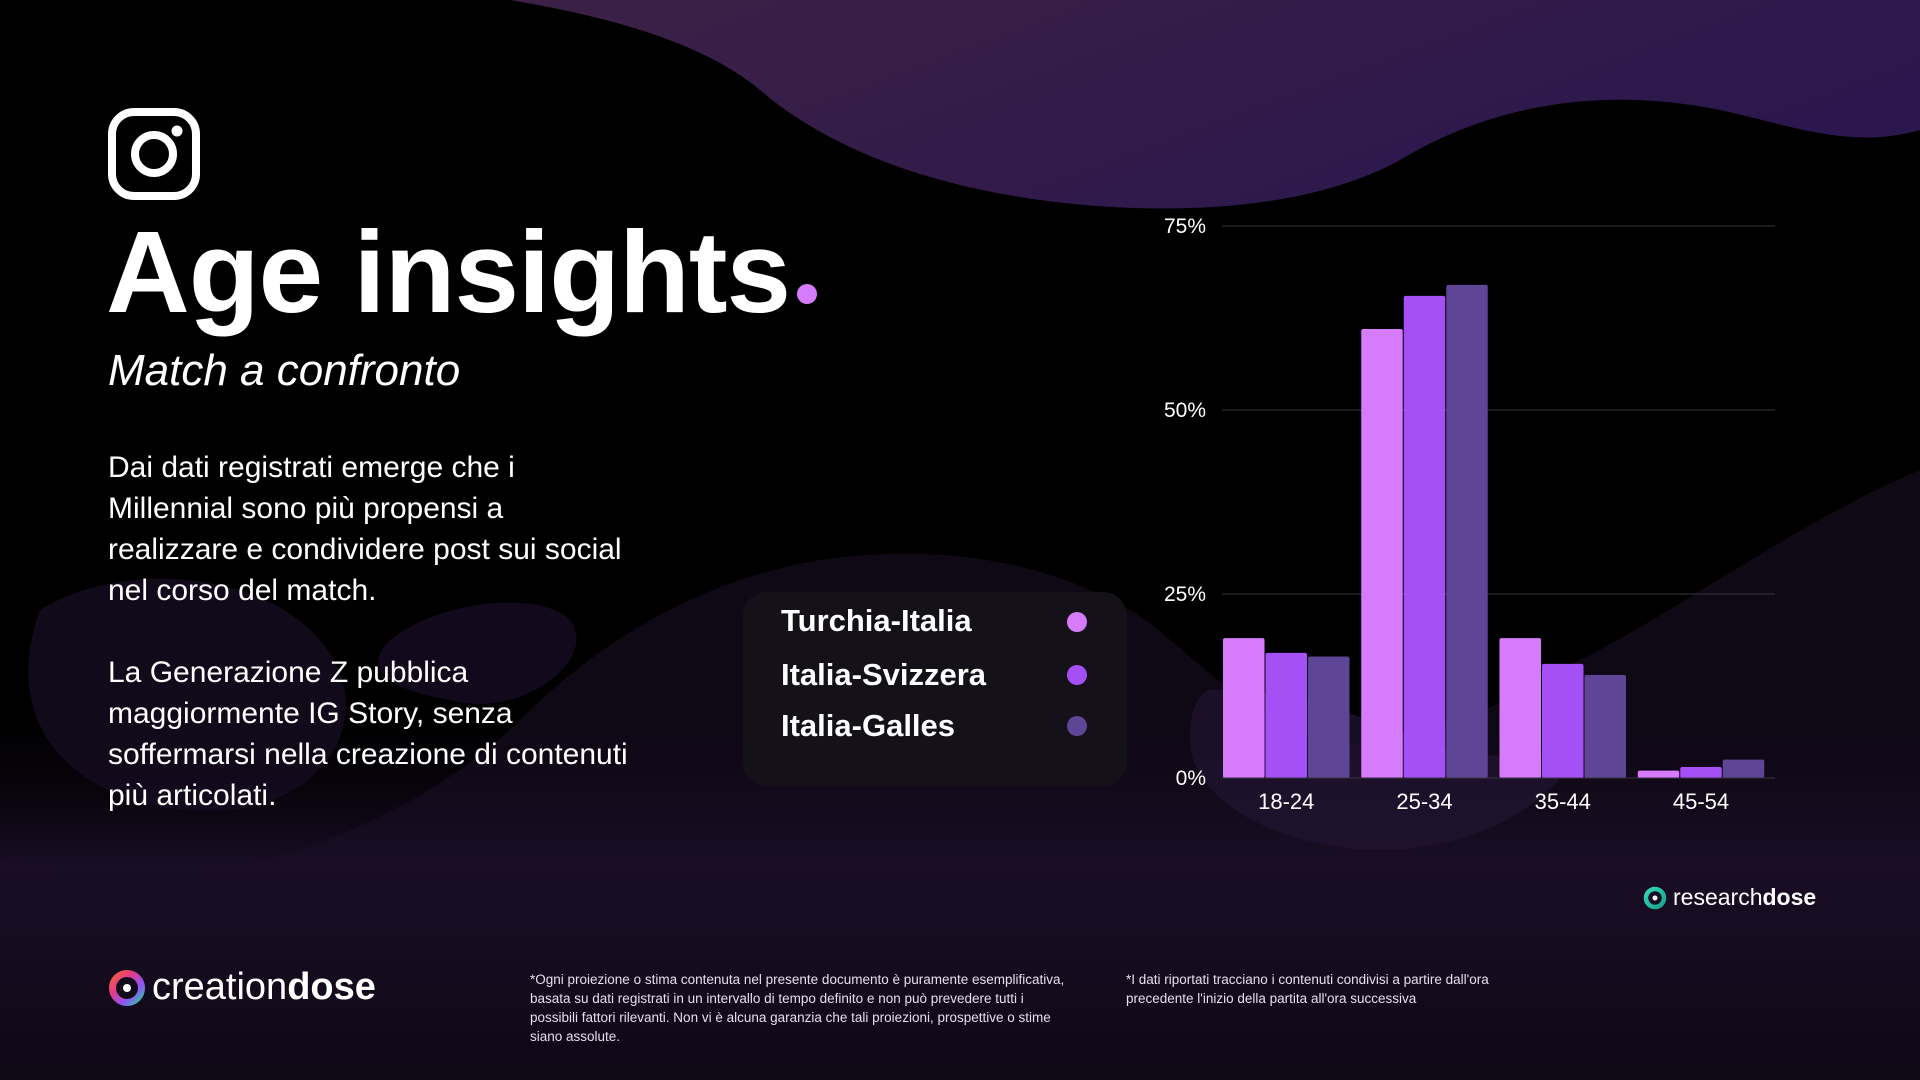  What do you see at coordinates (284, 370) in the screenshot?
I see `page-subtitle: Match a confronto` at bounding box center [284, 370].